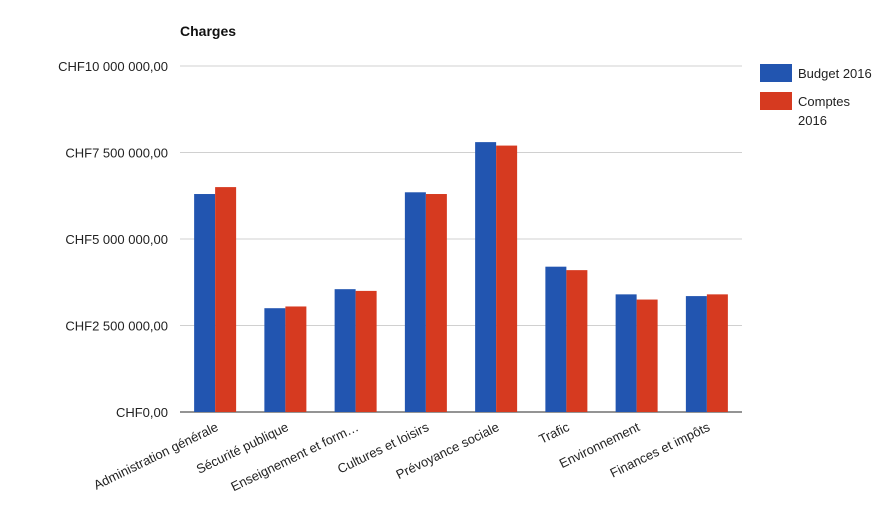 The width and height of the screenshot is (894, 525). I want to click on y-tick-label: CHF10 000 000,00, so click(113, 66).